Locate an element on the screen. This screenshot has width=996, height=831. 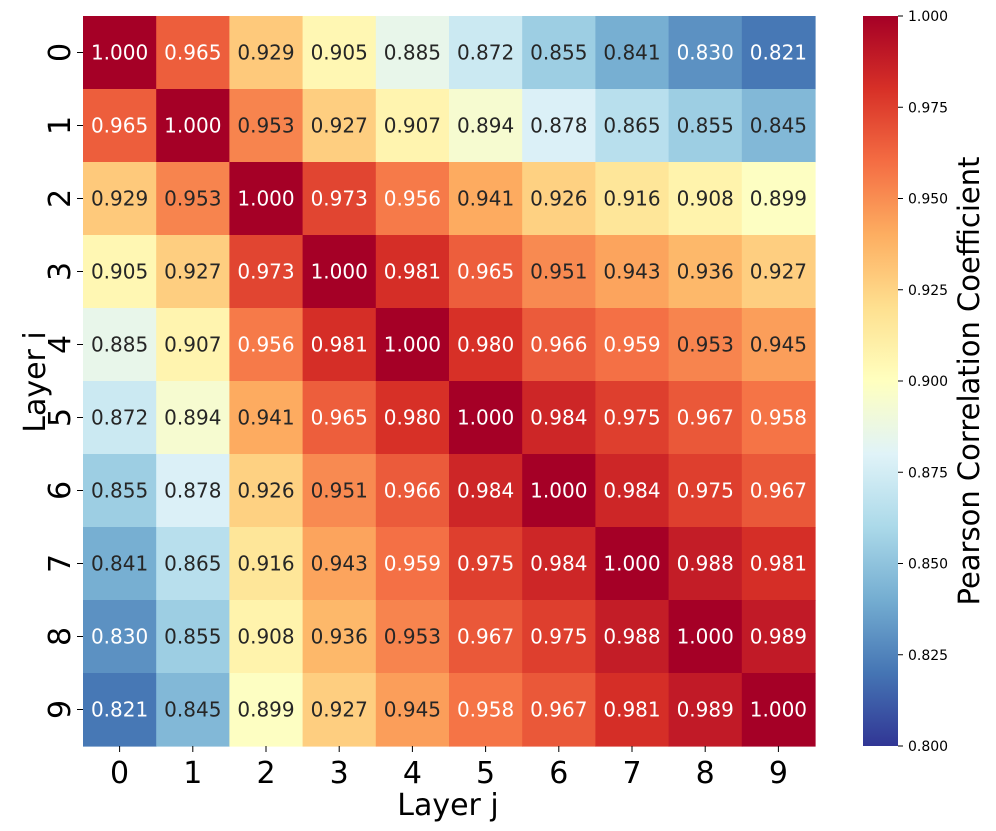
cell-value-label-2-3: 0.973 is located at coordinates (339, 199).